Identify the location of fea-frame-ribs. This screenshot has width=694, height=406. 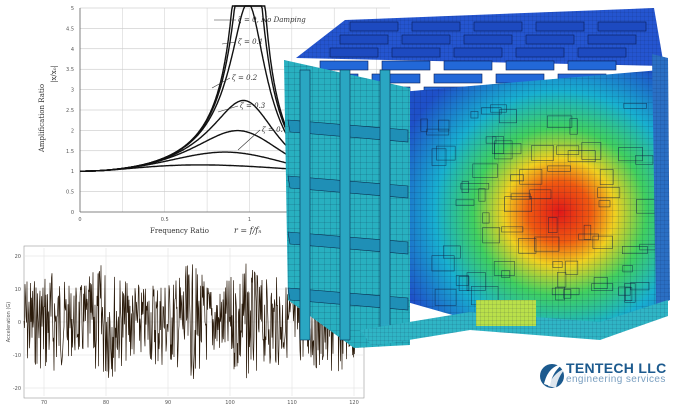
(348, 205).